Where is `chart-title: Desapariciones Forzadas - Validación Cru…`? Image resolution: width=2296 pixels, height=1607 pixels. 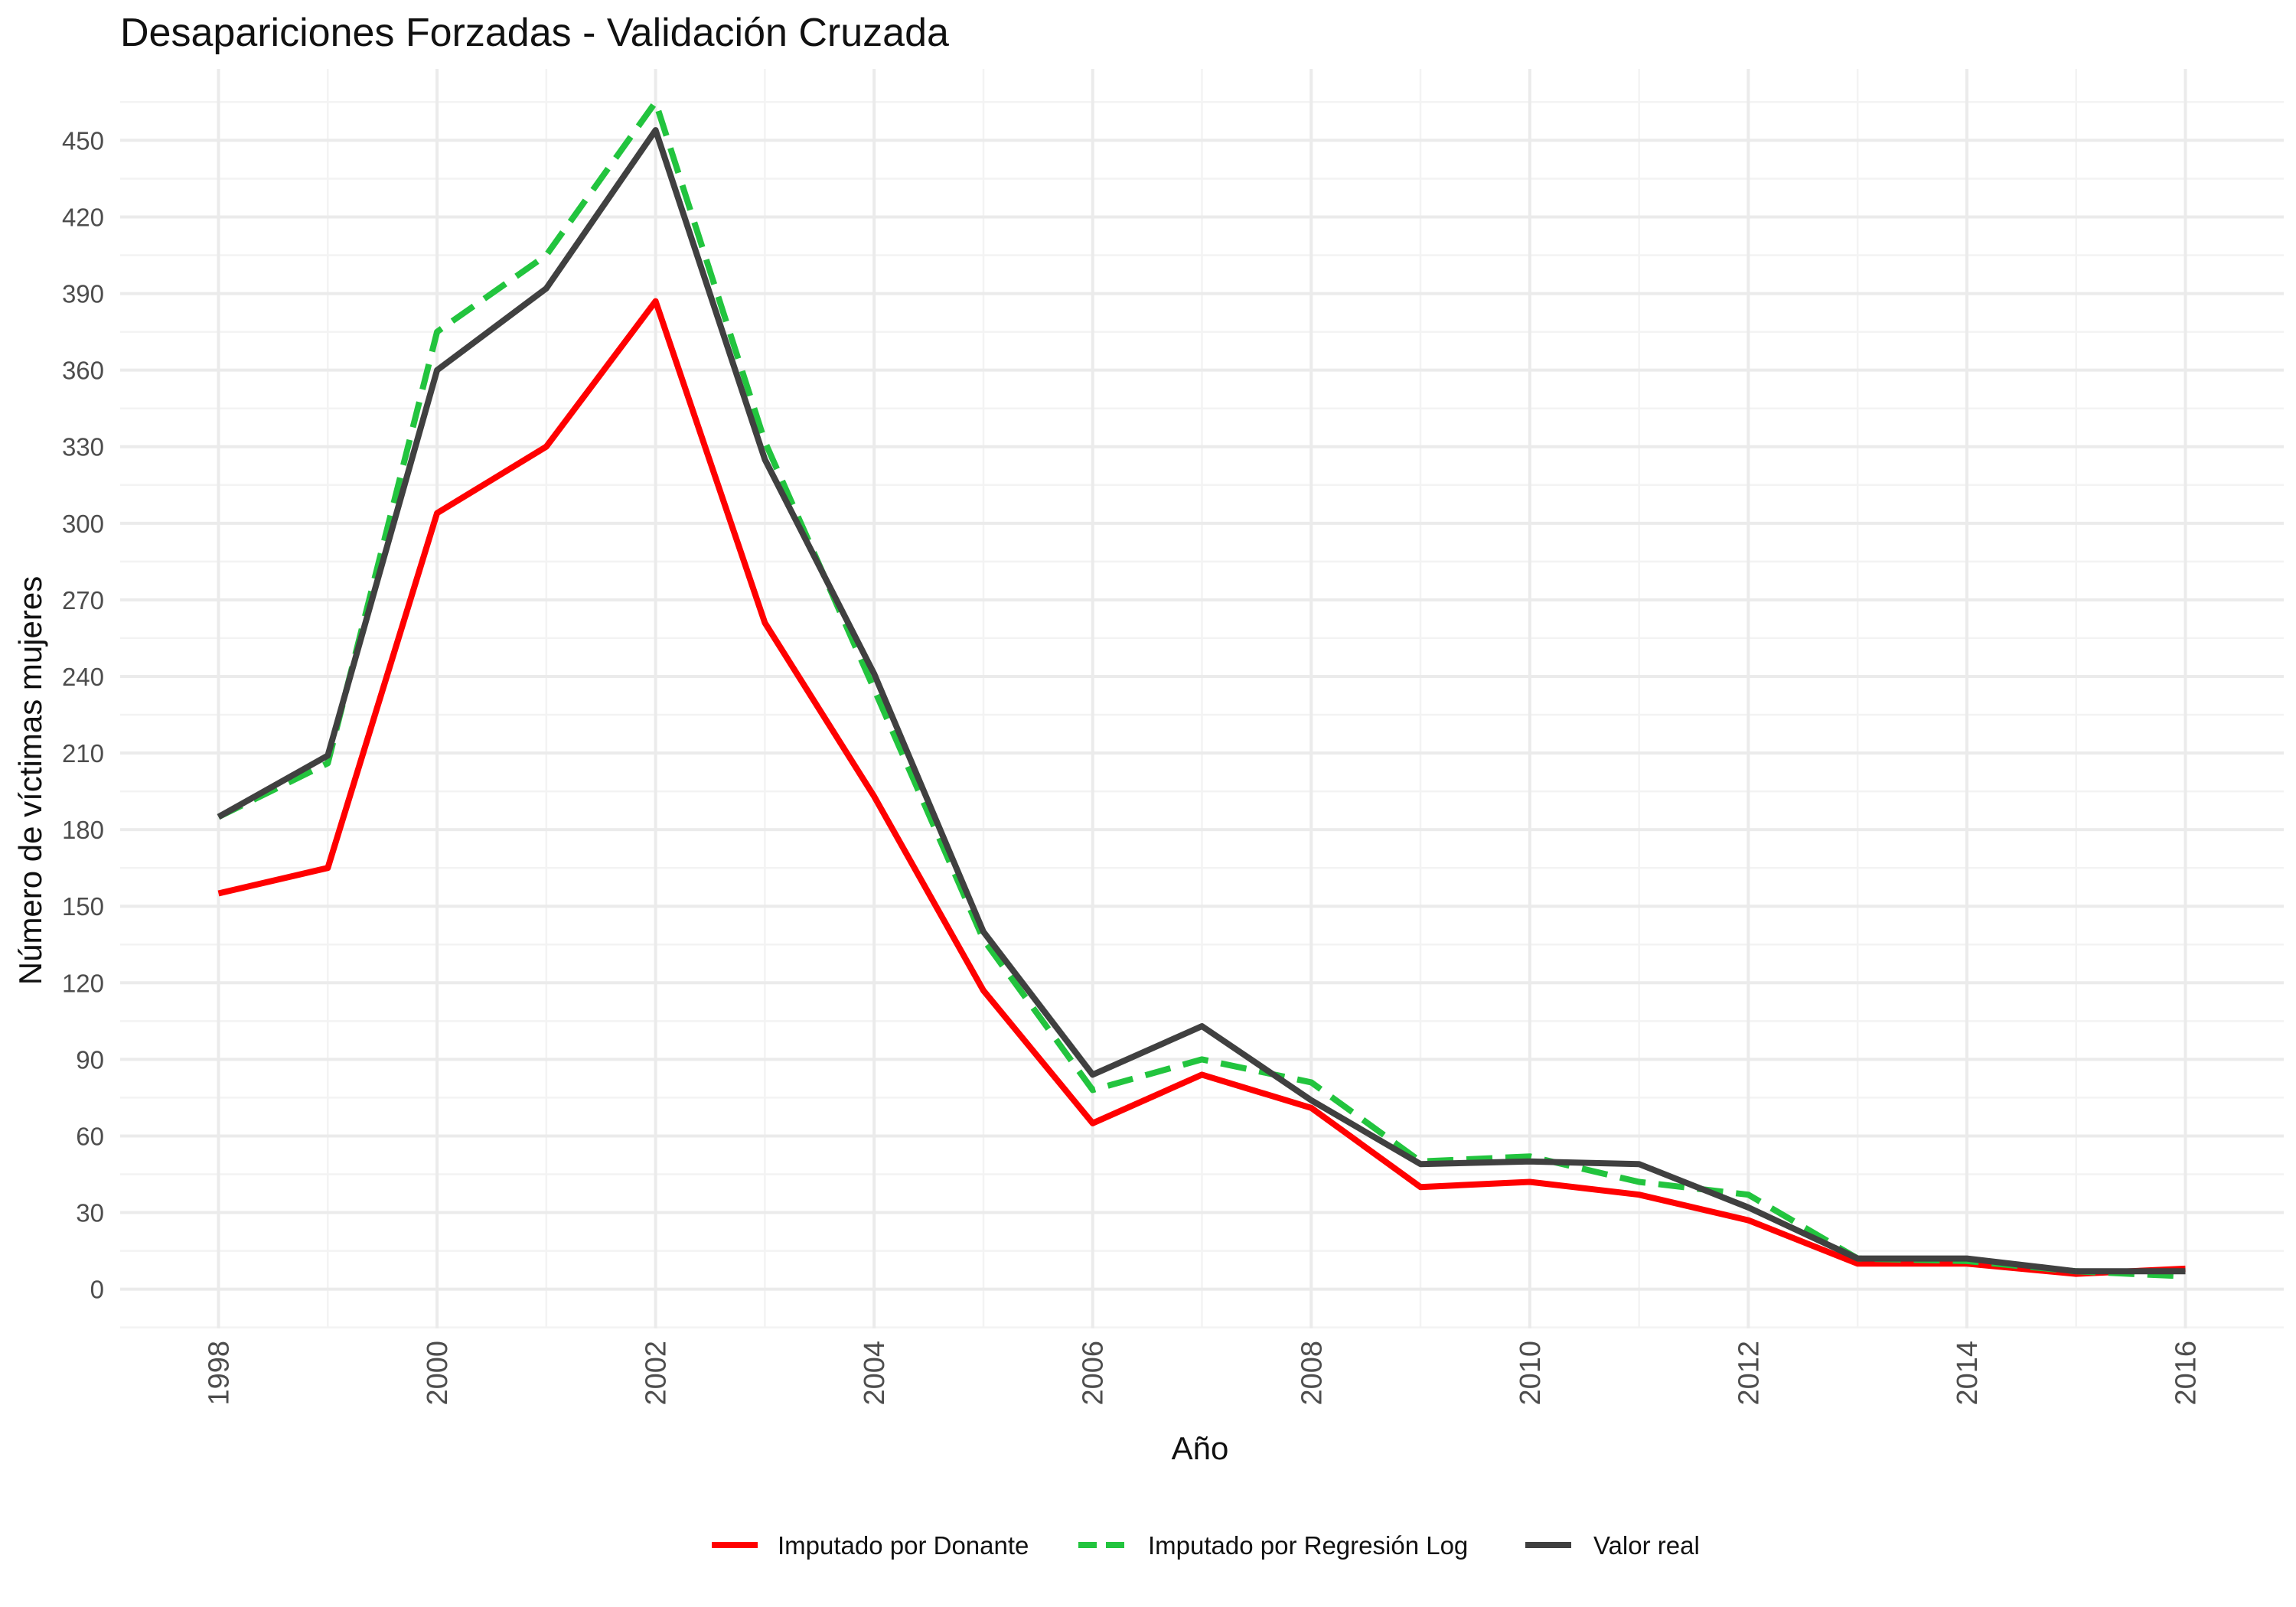
chart-title: Desapariciones Forzadas - Validación Cru… is located at coordinates (534, 33).